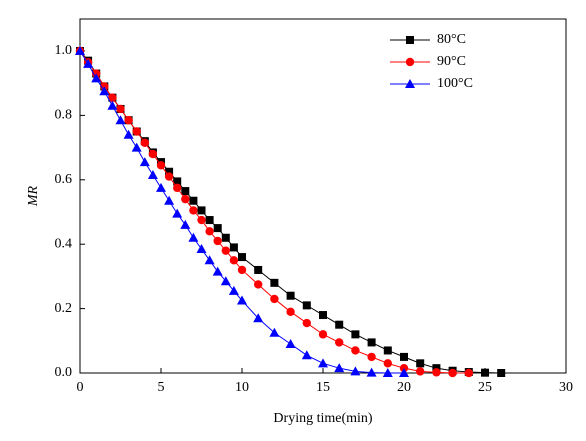 The width and height of the screenshot is (586, 441). Describe the element at coordinates (64, 50) in the screenshot. I see `y-tick-label: 1.0` at that location.